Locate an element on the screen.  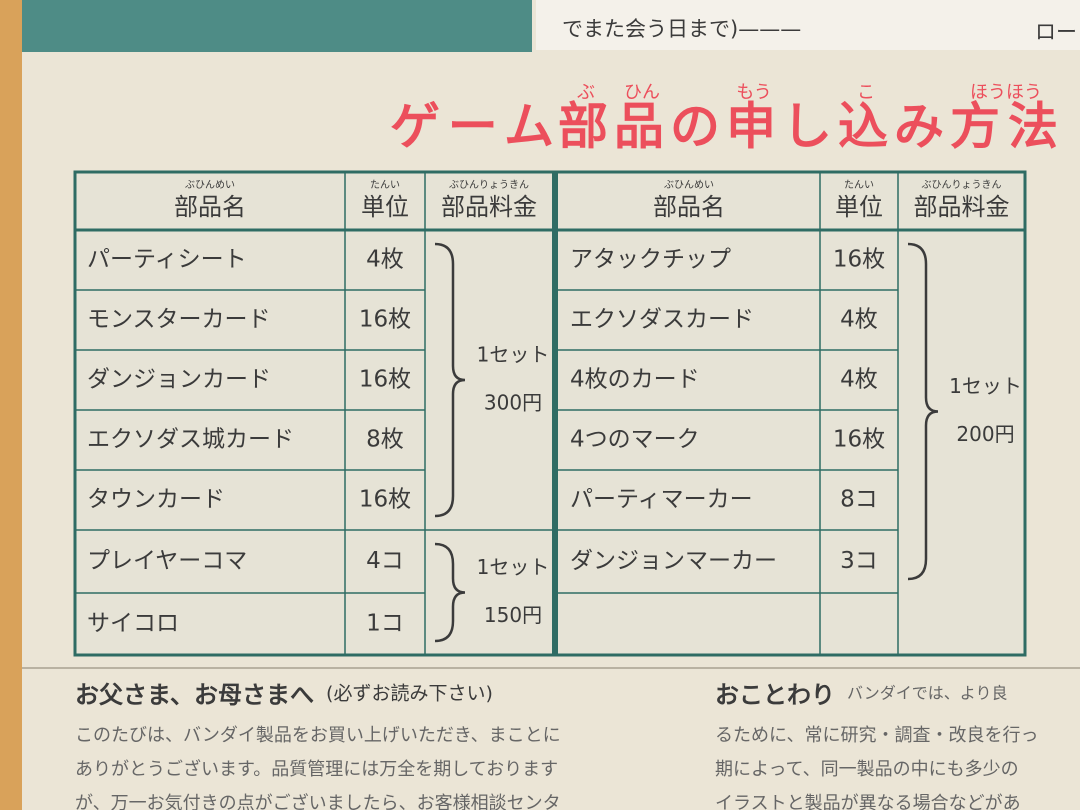
note-line: このたびは、バンダイ製品をお買い上げいただき、まことに is located at coordinates (318, 735).